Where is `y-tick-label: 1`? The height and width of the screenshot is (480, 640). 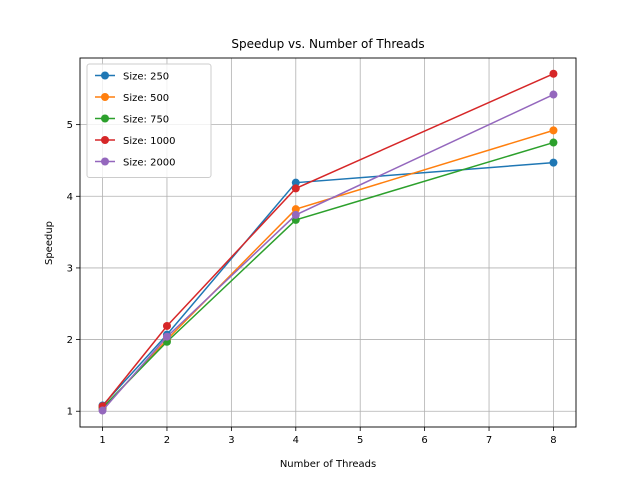 y-tick-label: 1 is located at coordinates (70, 412).